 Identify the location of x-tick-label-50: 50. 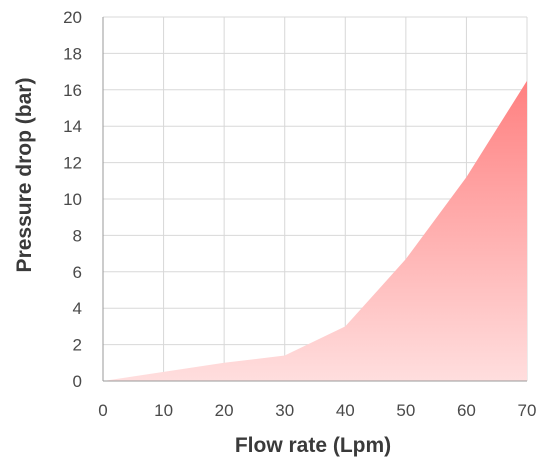
(405, 410).